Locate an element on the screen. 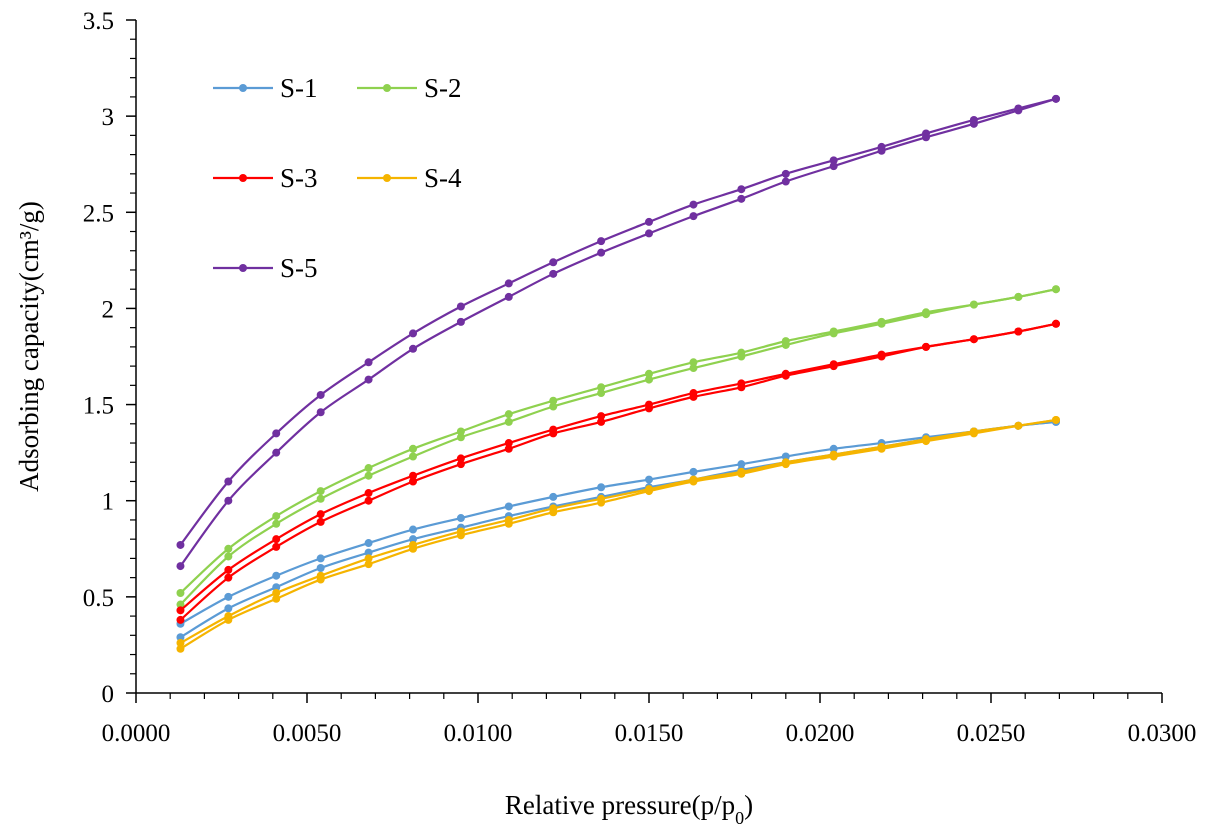 The image size is (1219, 830). y-tick-label: 0 is located at coordinates (108, 694).